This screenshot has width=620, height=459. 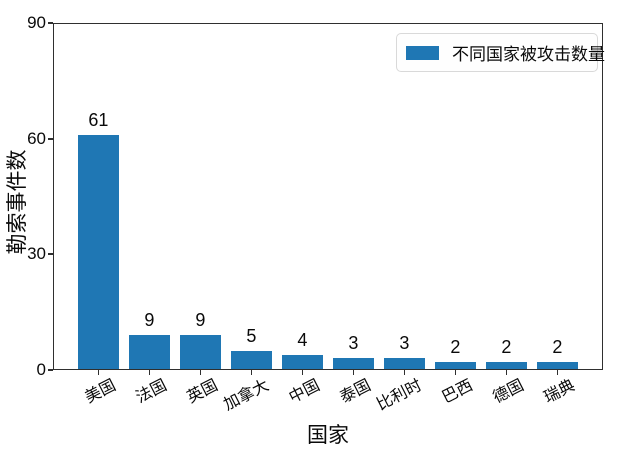 What do you see at coordinates (251, 360) in the screenshot?
I see `bar-加拿大` at bounding box center [251, 360].